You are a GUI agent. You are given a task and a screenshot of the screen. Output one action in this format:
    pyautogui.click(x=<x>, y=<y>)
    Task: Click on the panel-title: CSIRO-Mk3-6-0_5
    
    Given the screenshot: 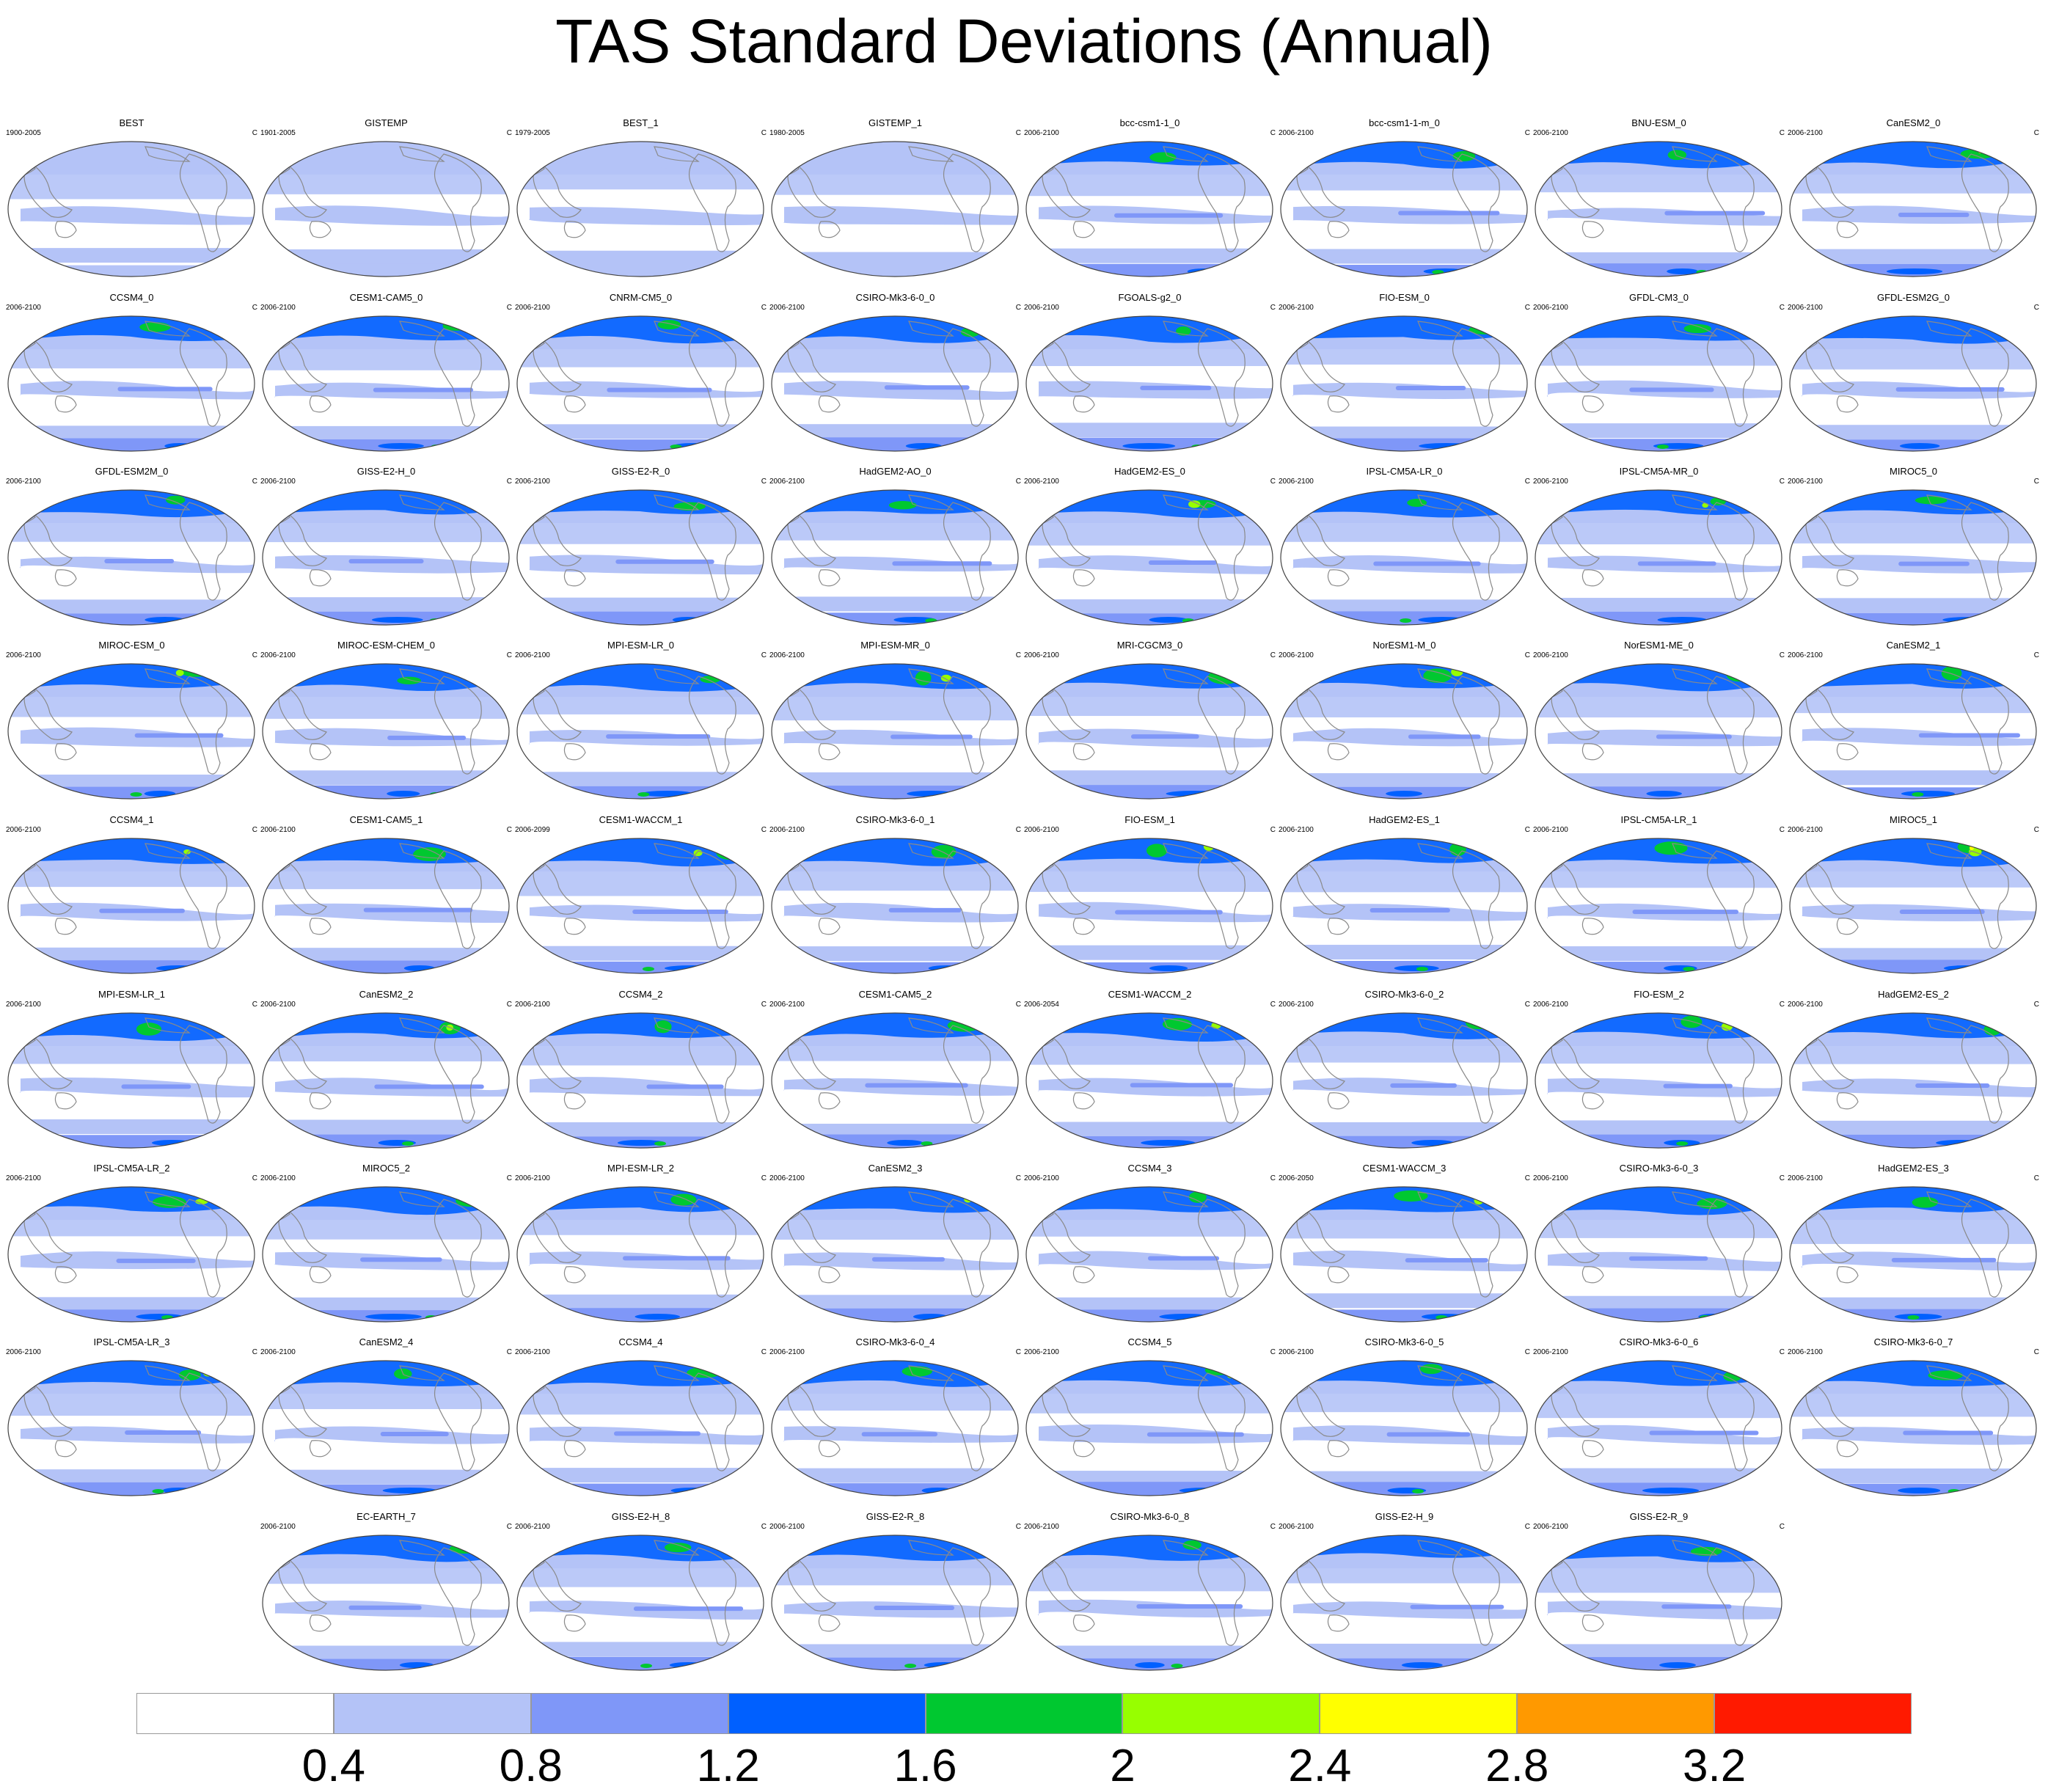 What is the action you would take?
    pyautogui.click(x=1404, y=1341)
    